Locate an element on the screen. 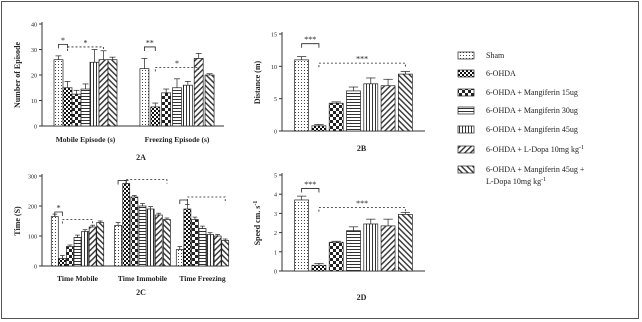 The image size is (642, 322). y-tick-label: 200 is located at coordinates (32, 208).